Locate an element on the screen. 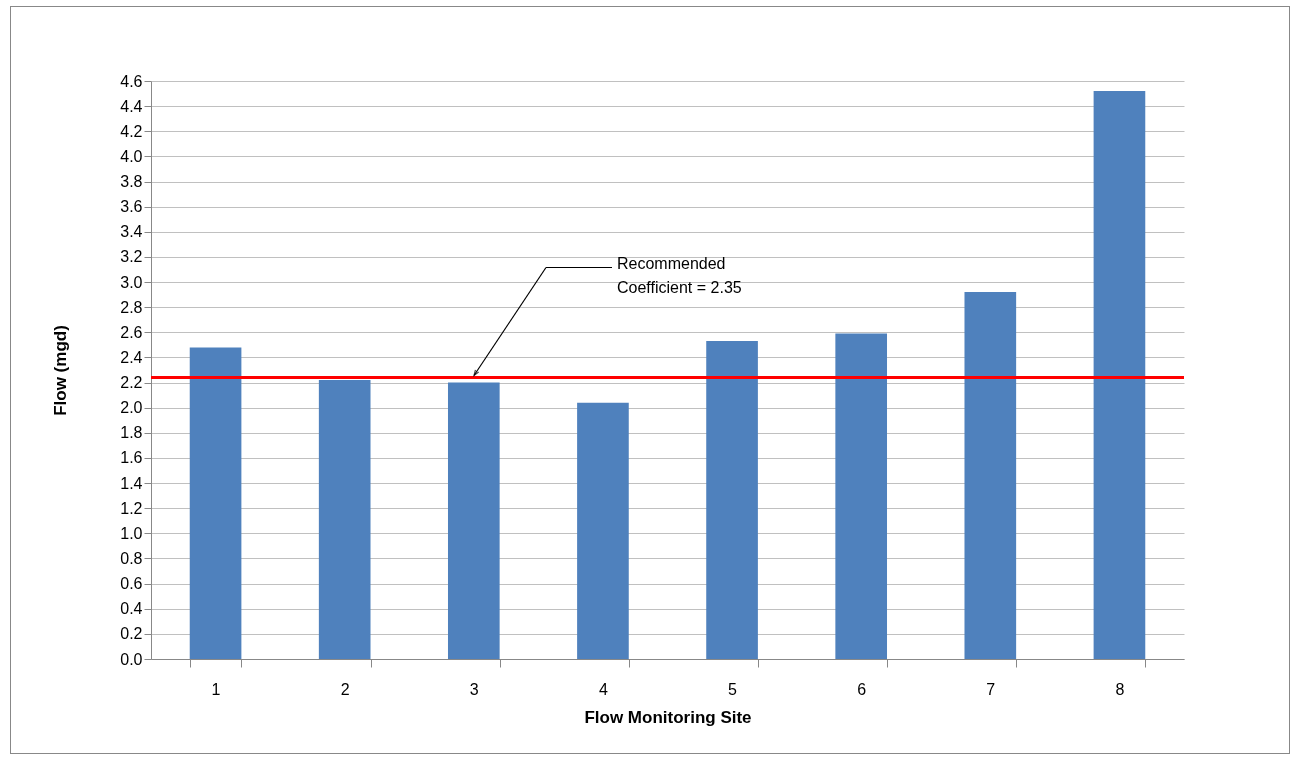 The image size is (1300, 761). y-tick-label: 4.2 is located at coordinates (131, 131).